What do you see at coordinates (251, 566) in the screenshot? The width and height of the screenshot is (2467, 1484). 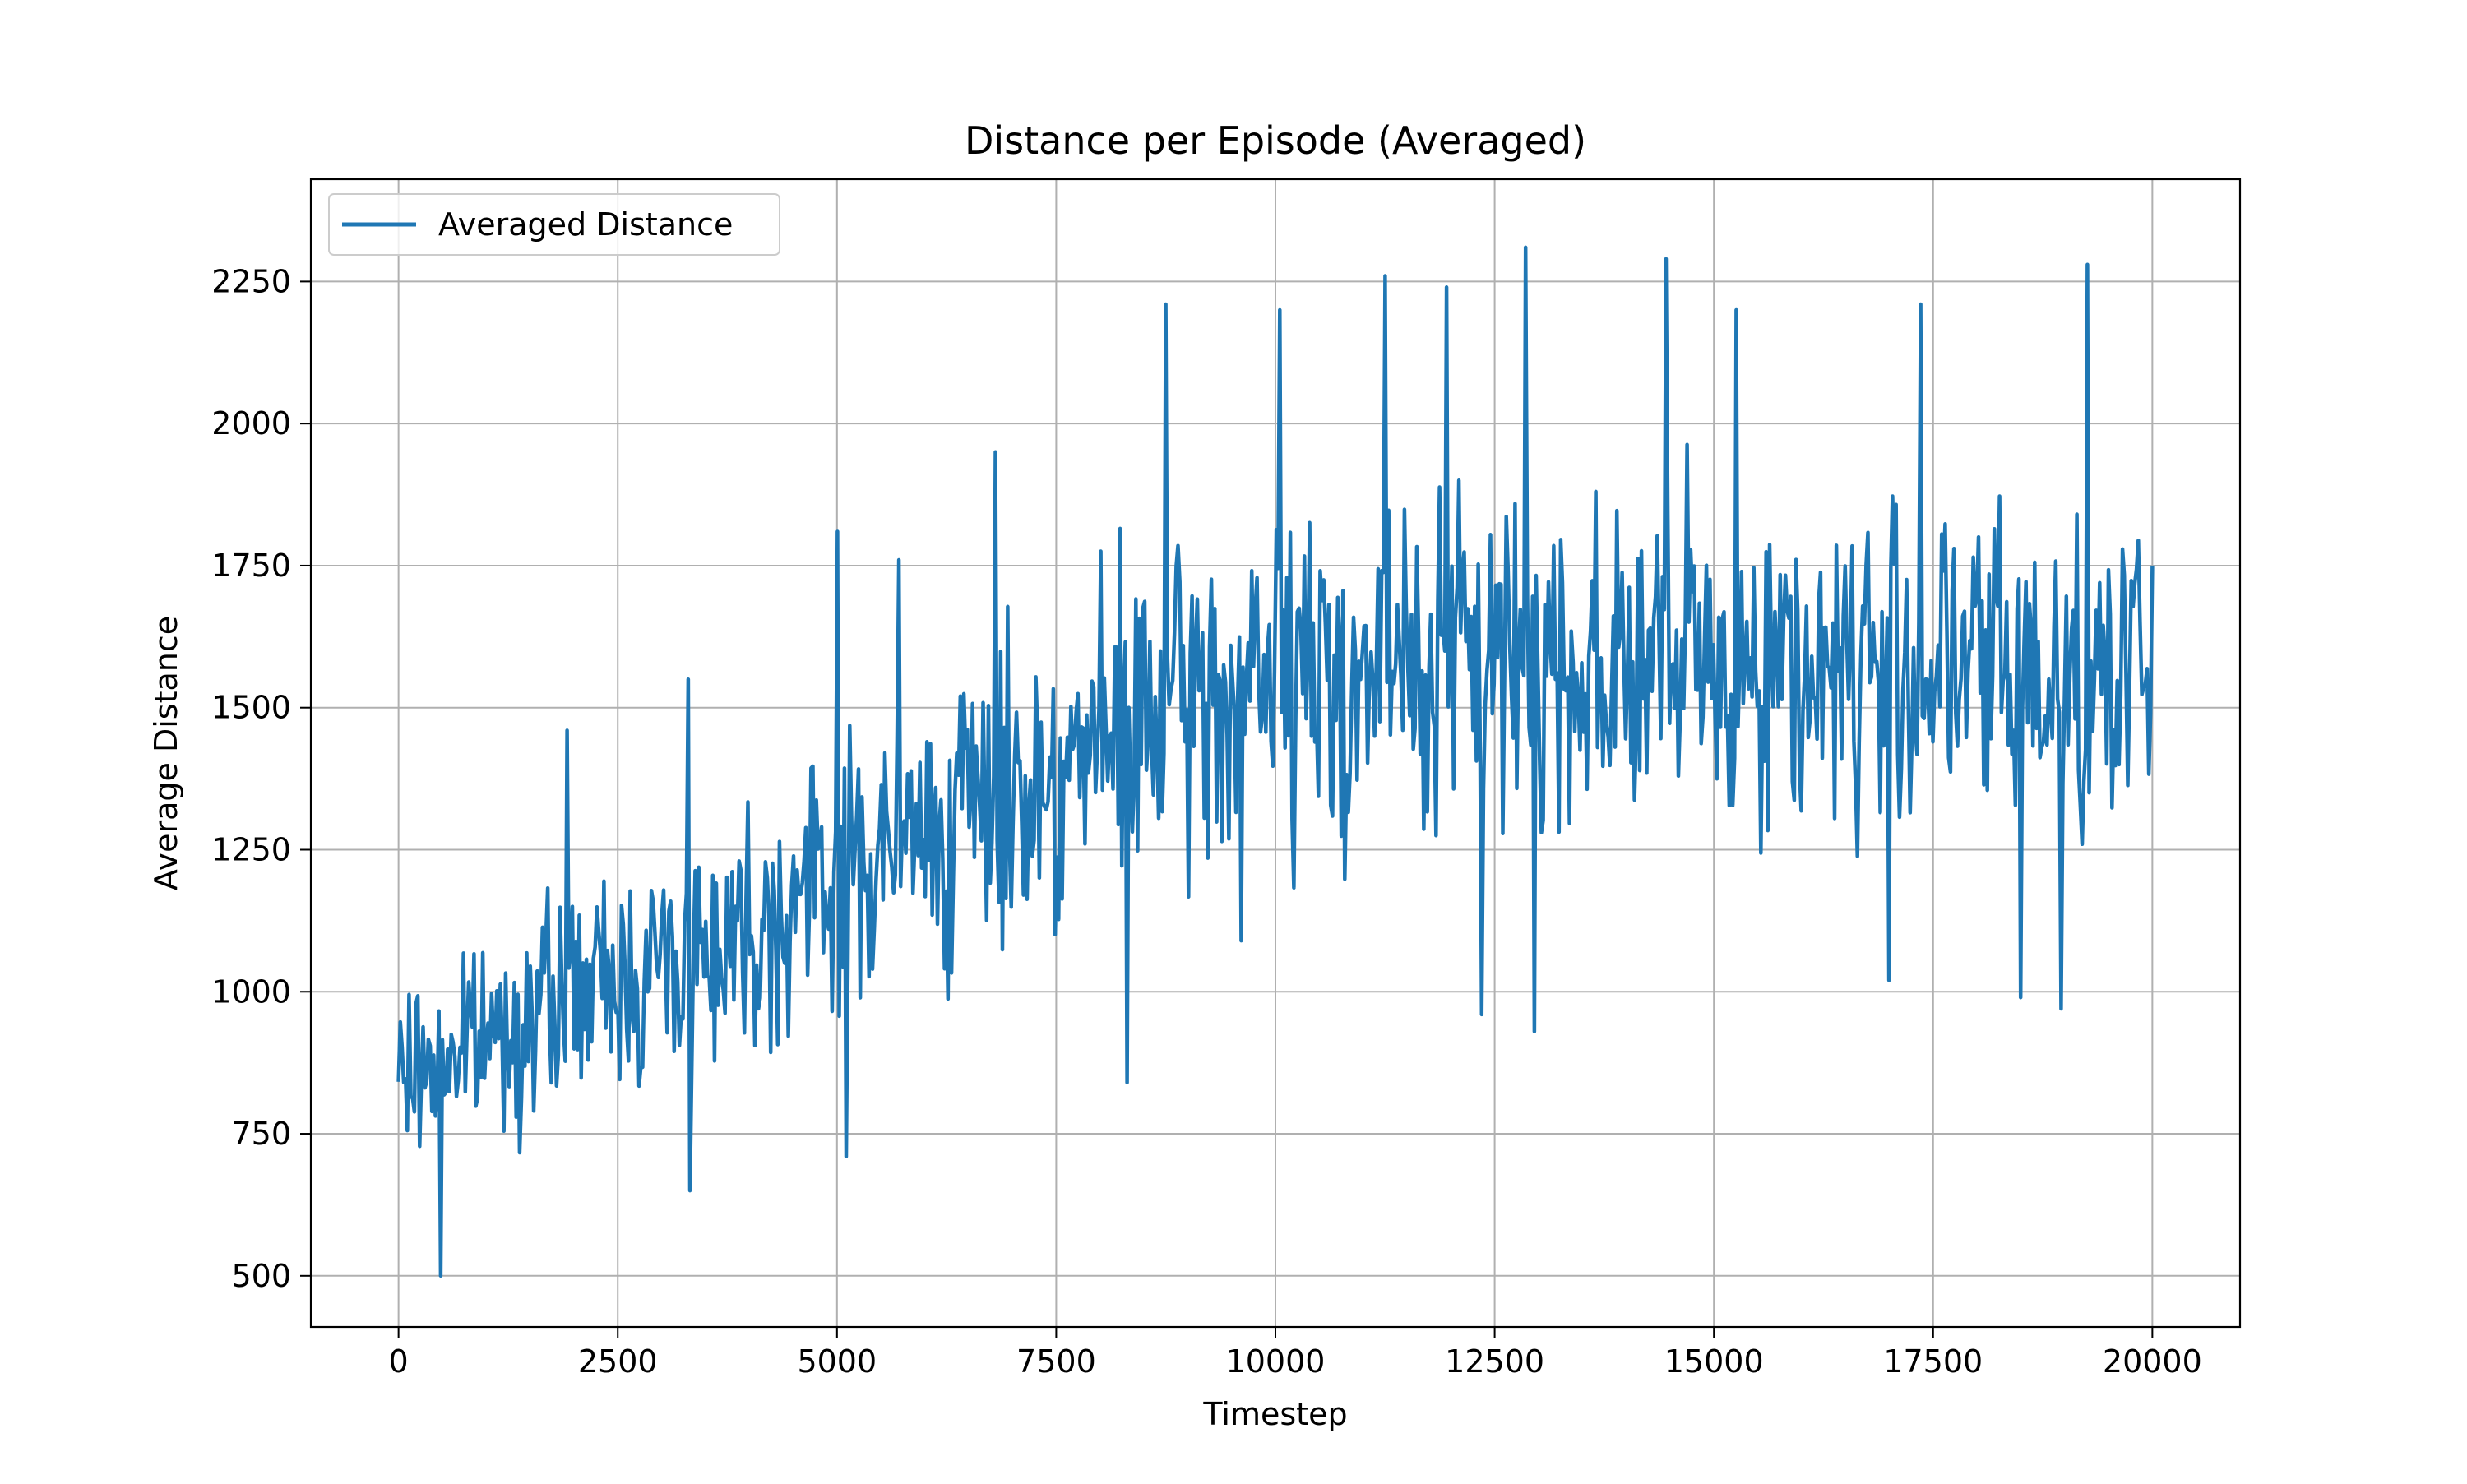 I see `y-tick-label: 1750` at bounding box center [251, 566].